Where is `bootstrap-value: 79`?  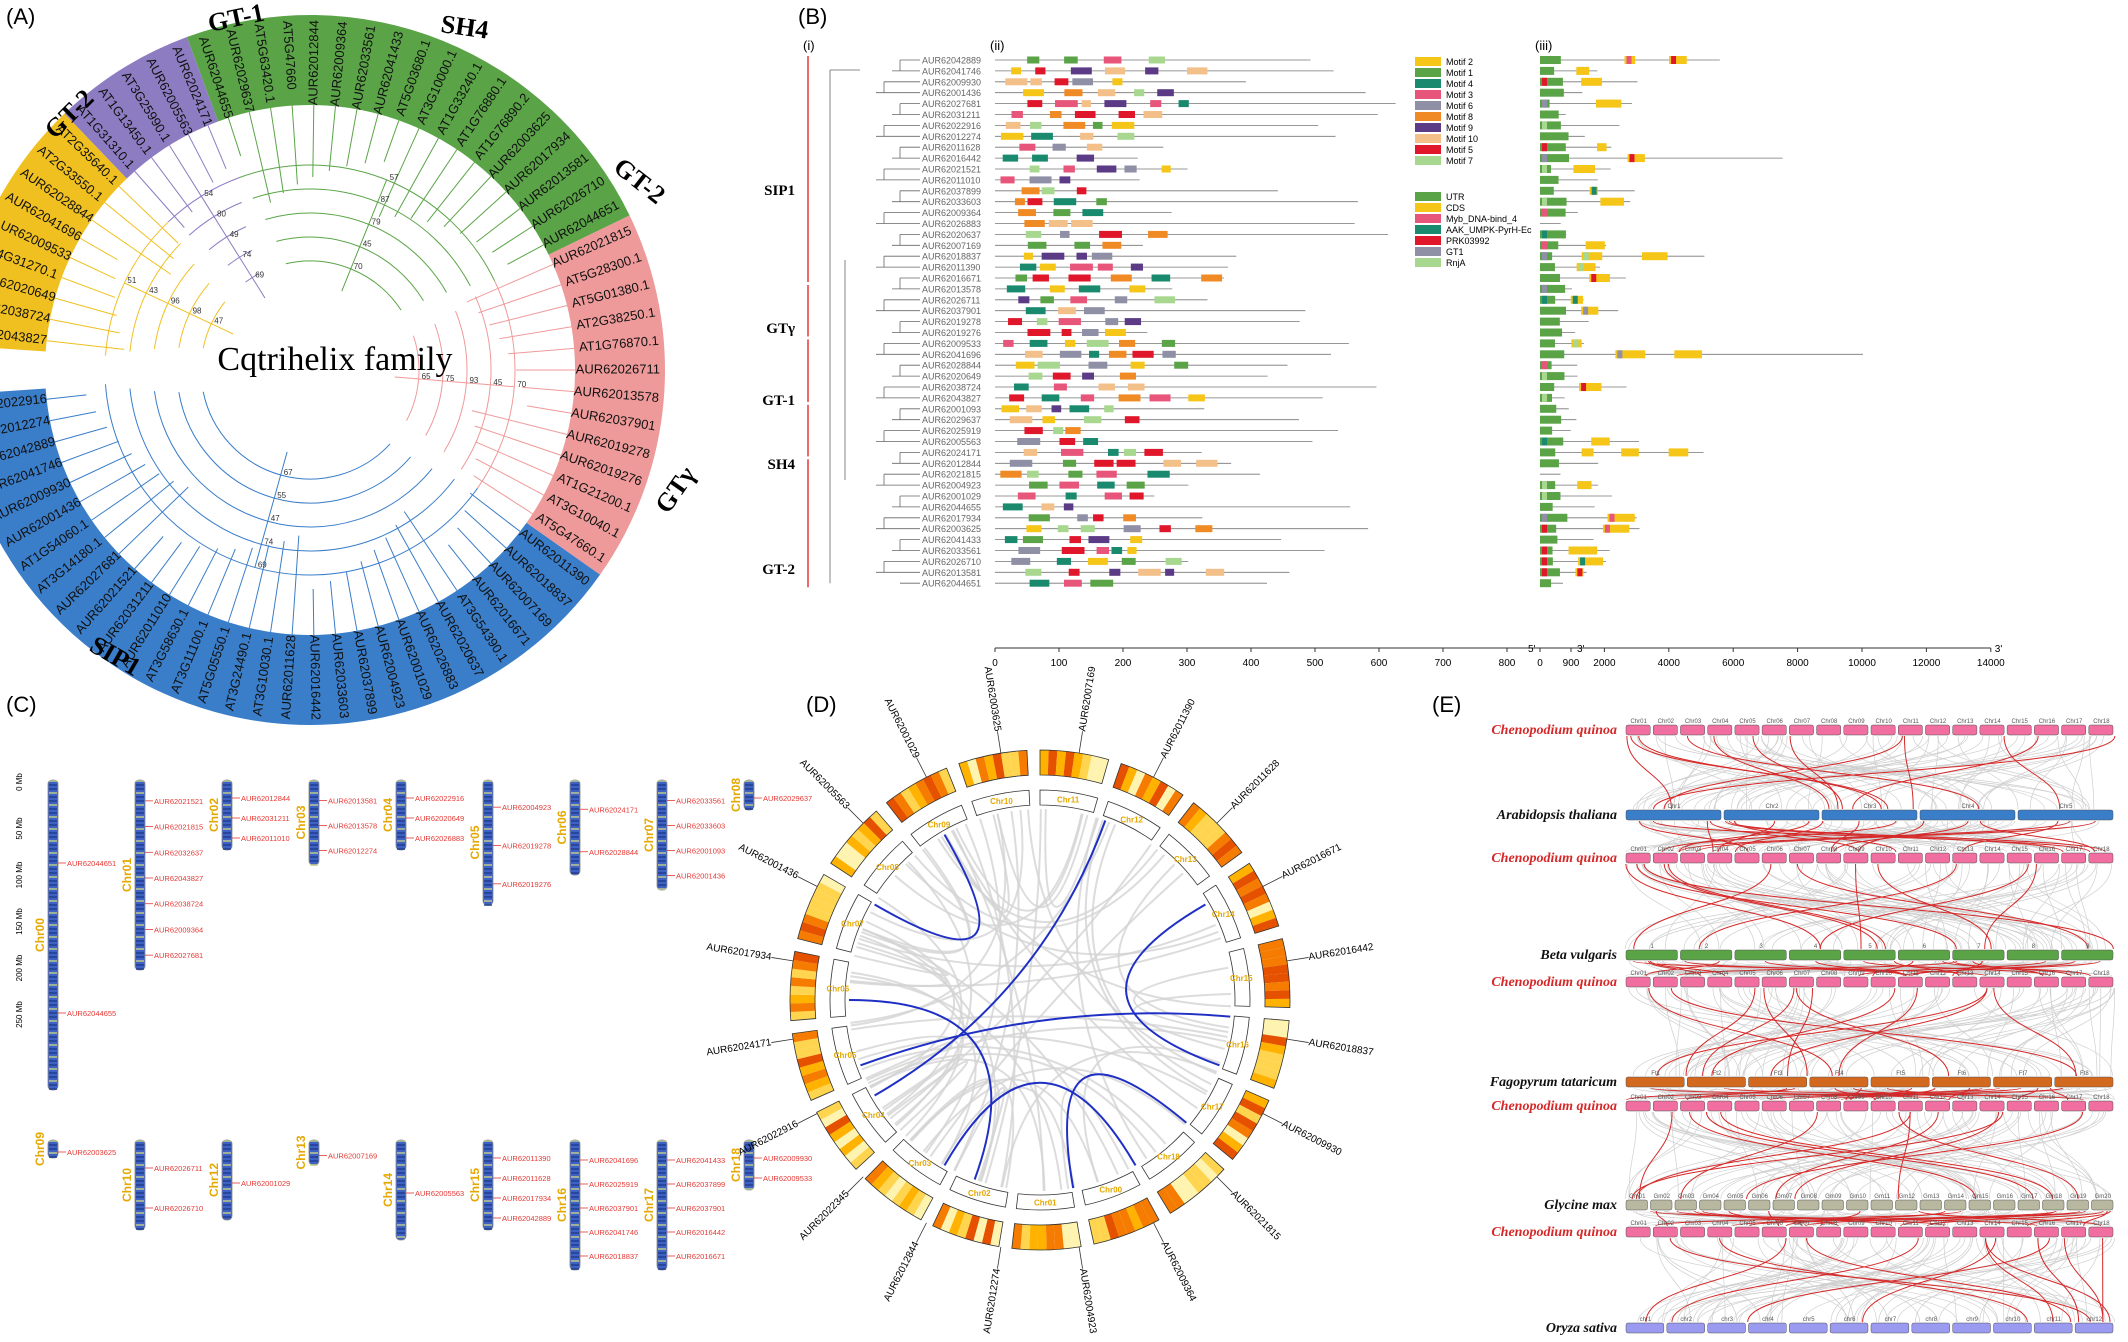 bootstrap-value: 79 is located at coordinates (376, 221).